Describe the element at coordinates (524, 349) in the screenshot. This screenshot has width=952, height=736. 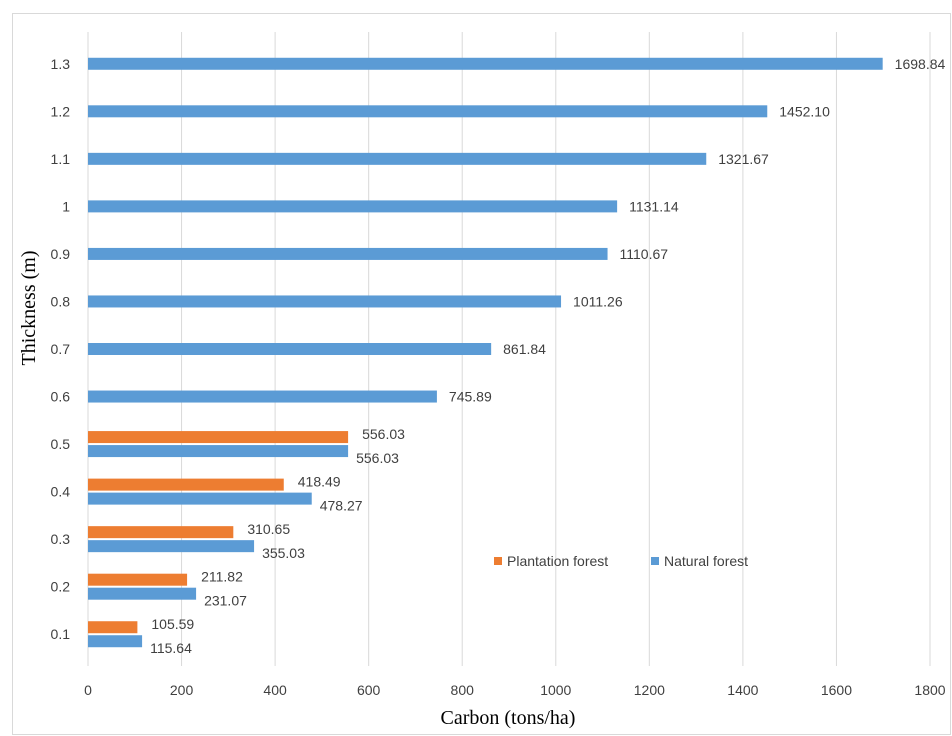
I see `data-label-natural-forest: 861.84` at that location.